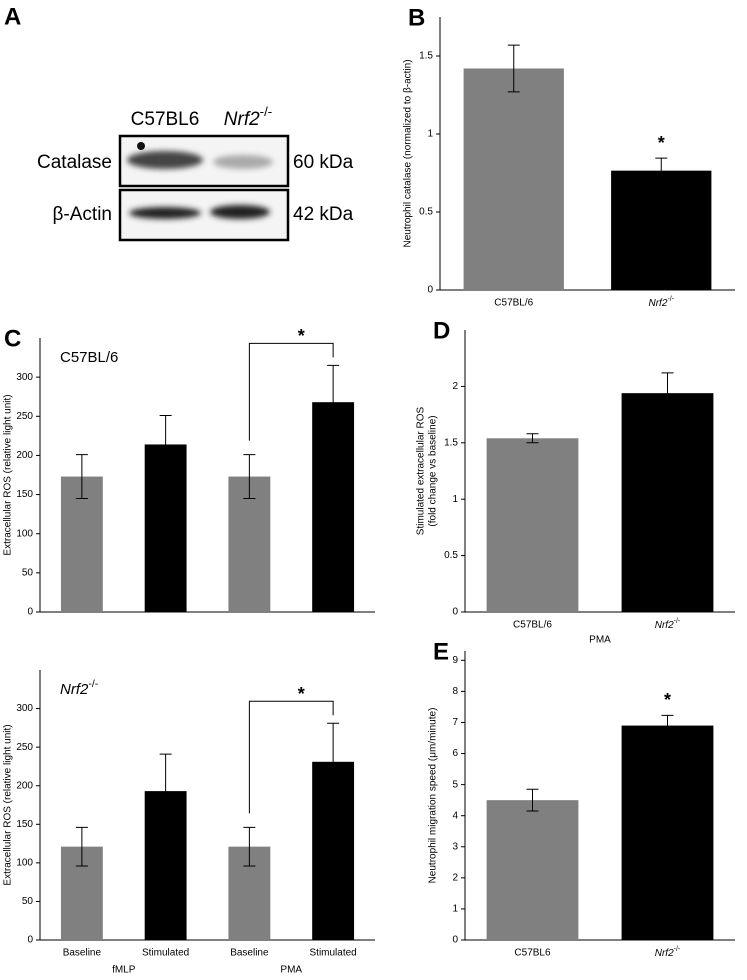 The width and height of the screenshot is (747, 980). Describe the element at coordinates (124, 970) in the screenshot. I see `group-label: fMLP` at that location.